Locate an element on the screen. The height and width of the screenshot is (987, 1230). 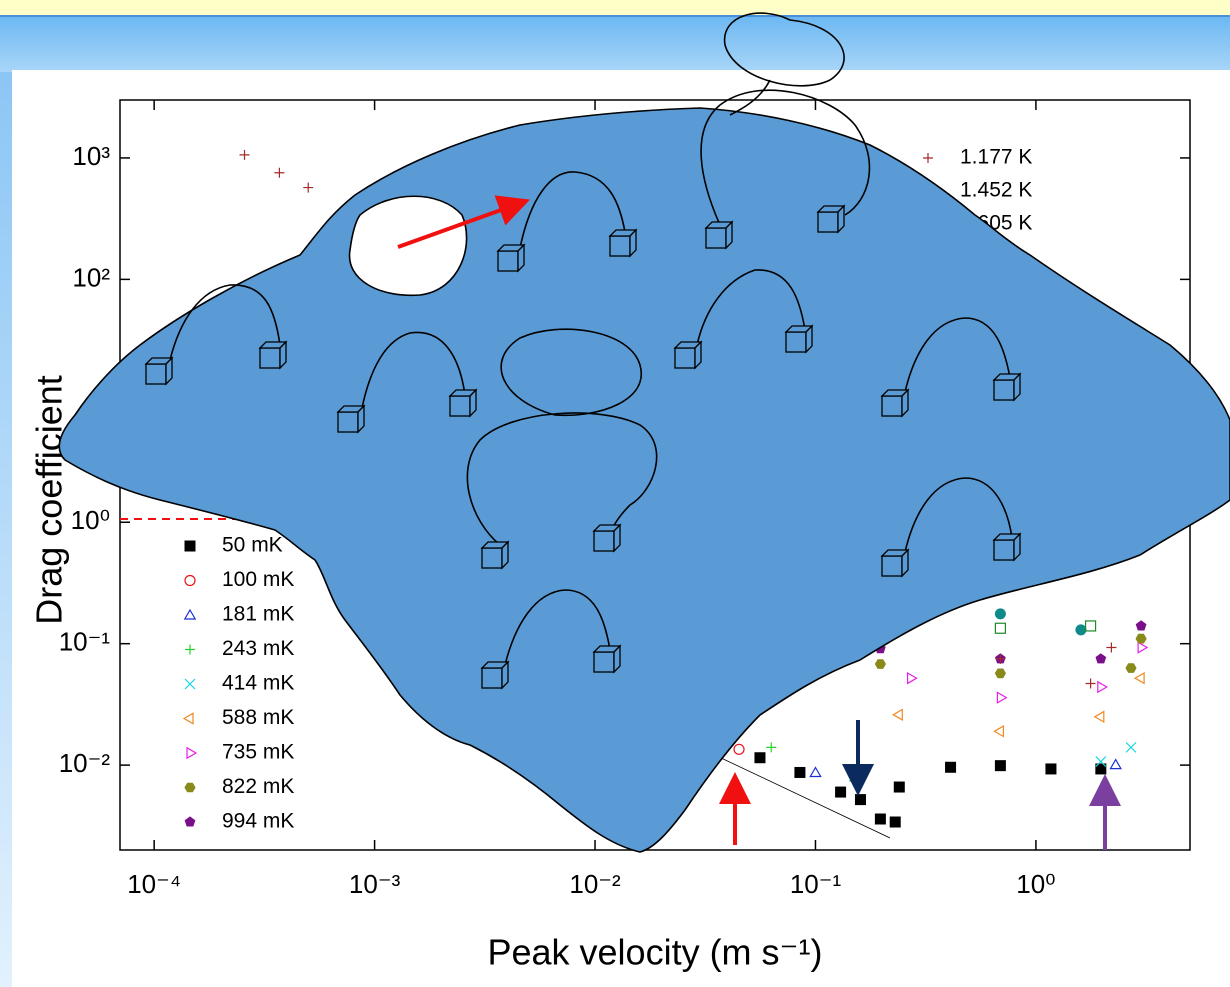
x-tick-label: 10⁰ is located at coordinates (1035, 884).